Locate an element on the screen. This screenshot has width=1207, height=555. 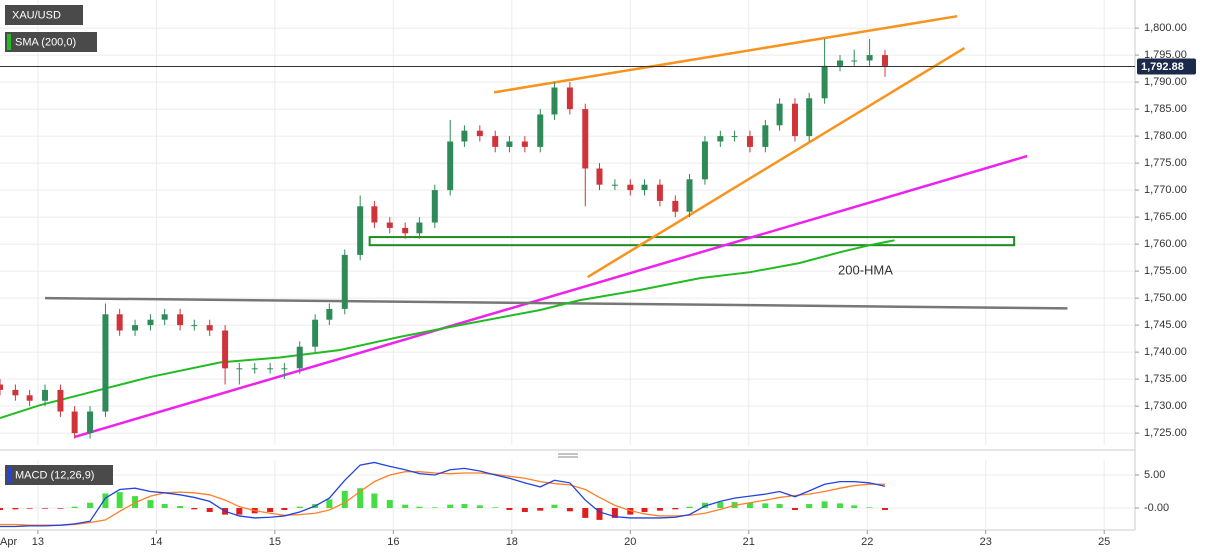
annotation: 200-HMA is located at coordinates (865, 269).